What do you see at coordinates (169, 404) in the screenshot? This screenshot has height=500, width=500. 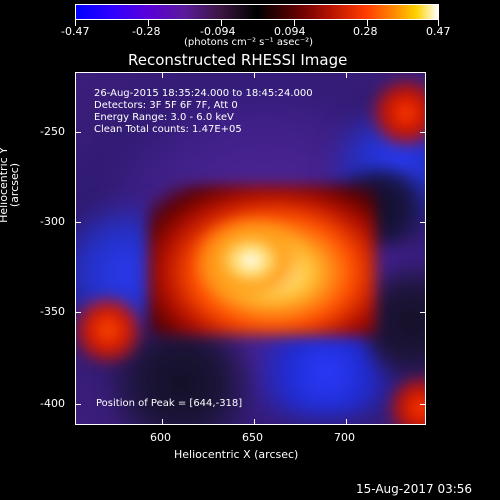 I see `peak-position-annotation: Position of Peak = [644,-318]` at bounding box center [169, 404].